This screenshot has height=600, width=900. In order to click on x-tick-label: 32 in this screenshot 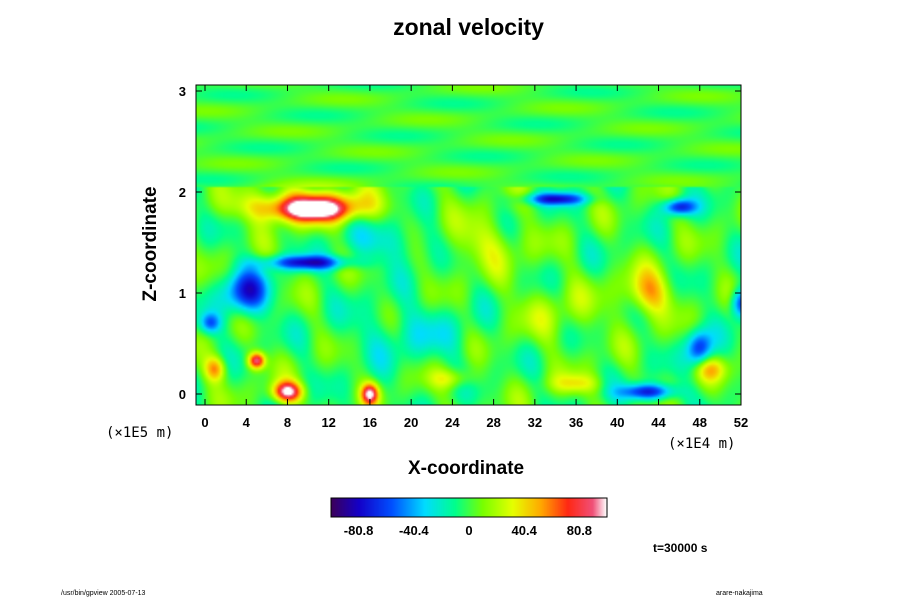, I will do `click(535, 422)`.